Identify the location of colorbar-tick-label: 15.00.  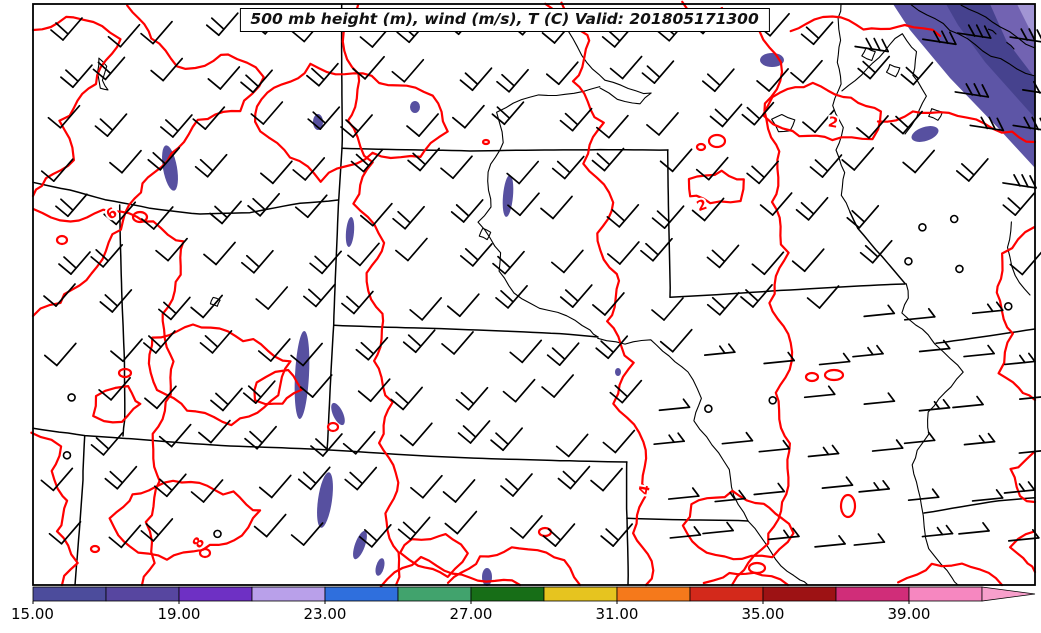
(32, 614).